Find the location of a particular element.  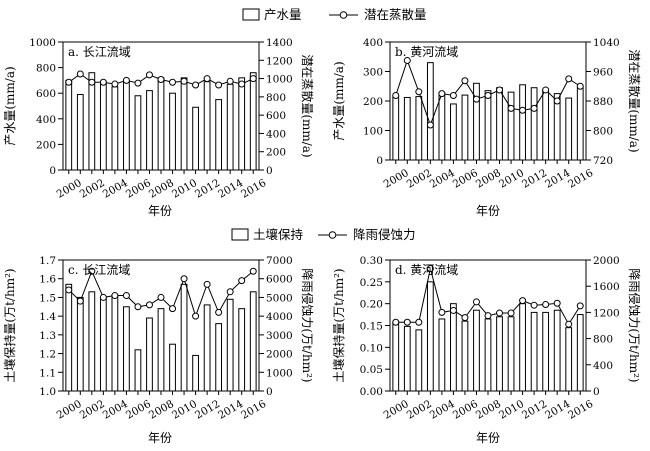

bar-a-2006 is located at coordinates (138, 133).